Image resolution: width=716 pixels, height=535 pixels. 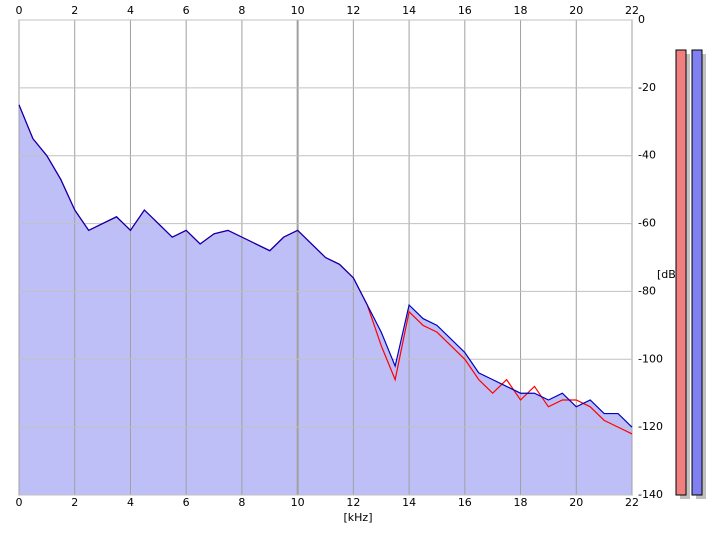 I want to click on x-tick-label: 20, so click(x=576, y=502).